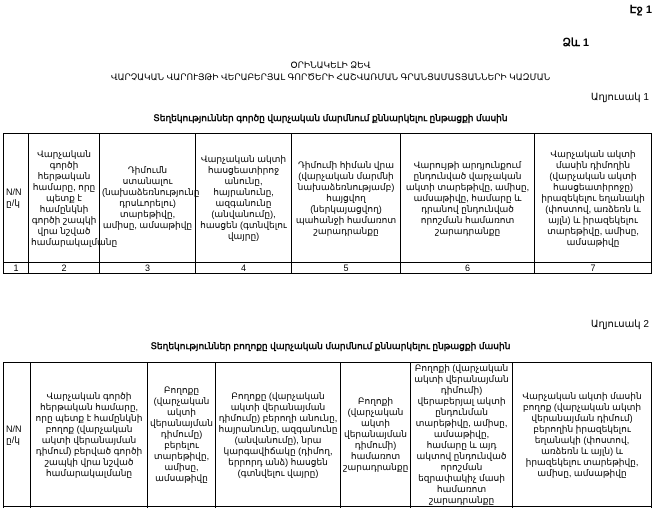 This screenshot has height=508, width=661. What do you see at coordinates (593, 268) in the screenshot?
I see `column-number: 7` at bounding box center [593, 268].